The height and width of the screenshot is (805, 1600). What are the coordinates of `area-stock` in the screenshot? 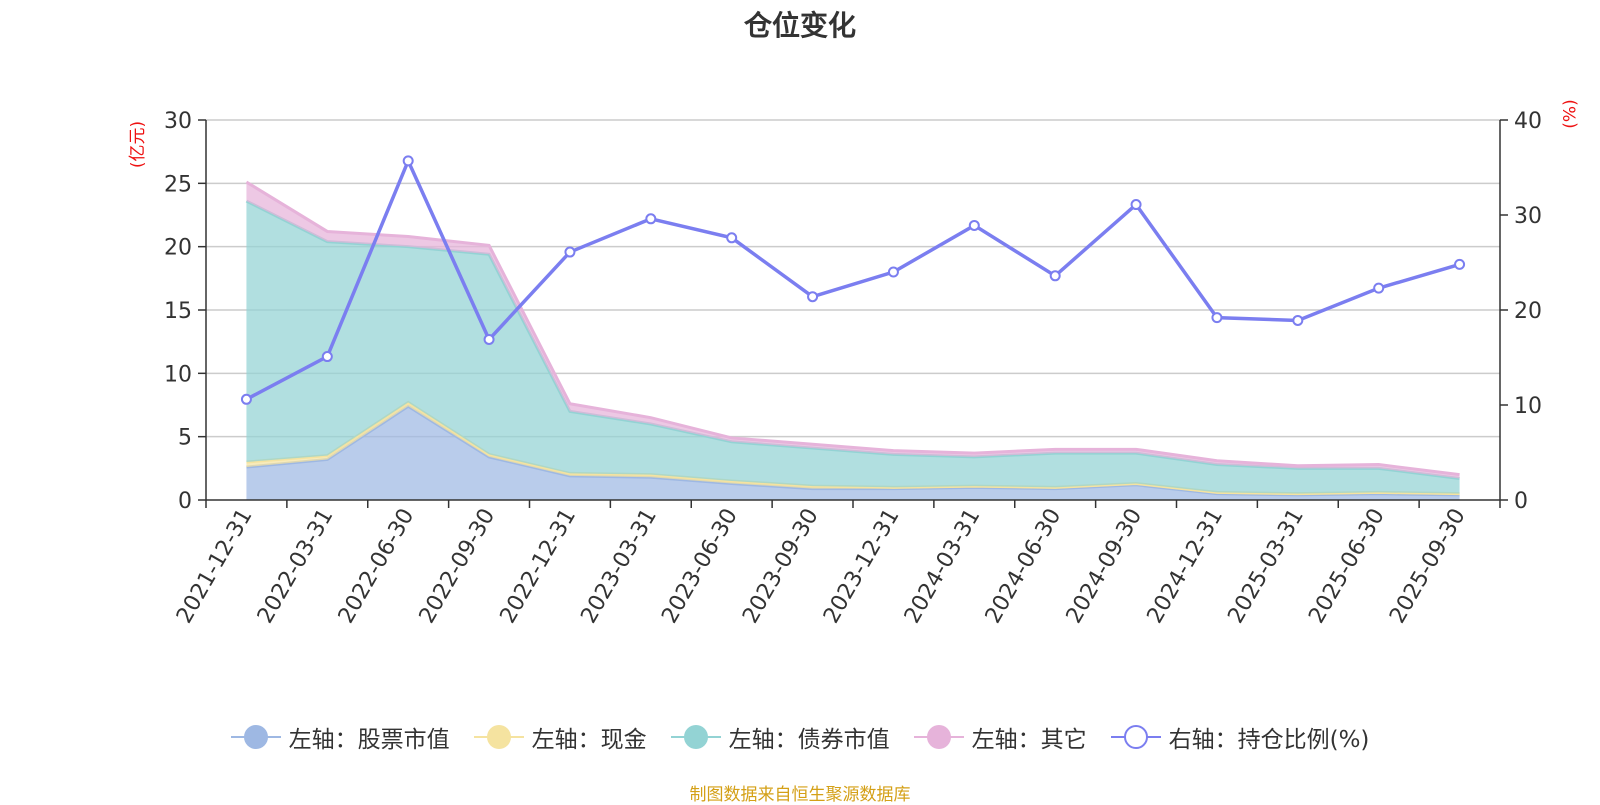 It's located at (853, 453).